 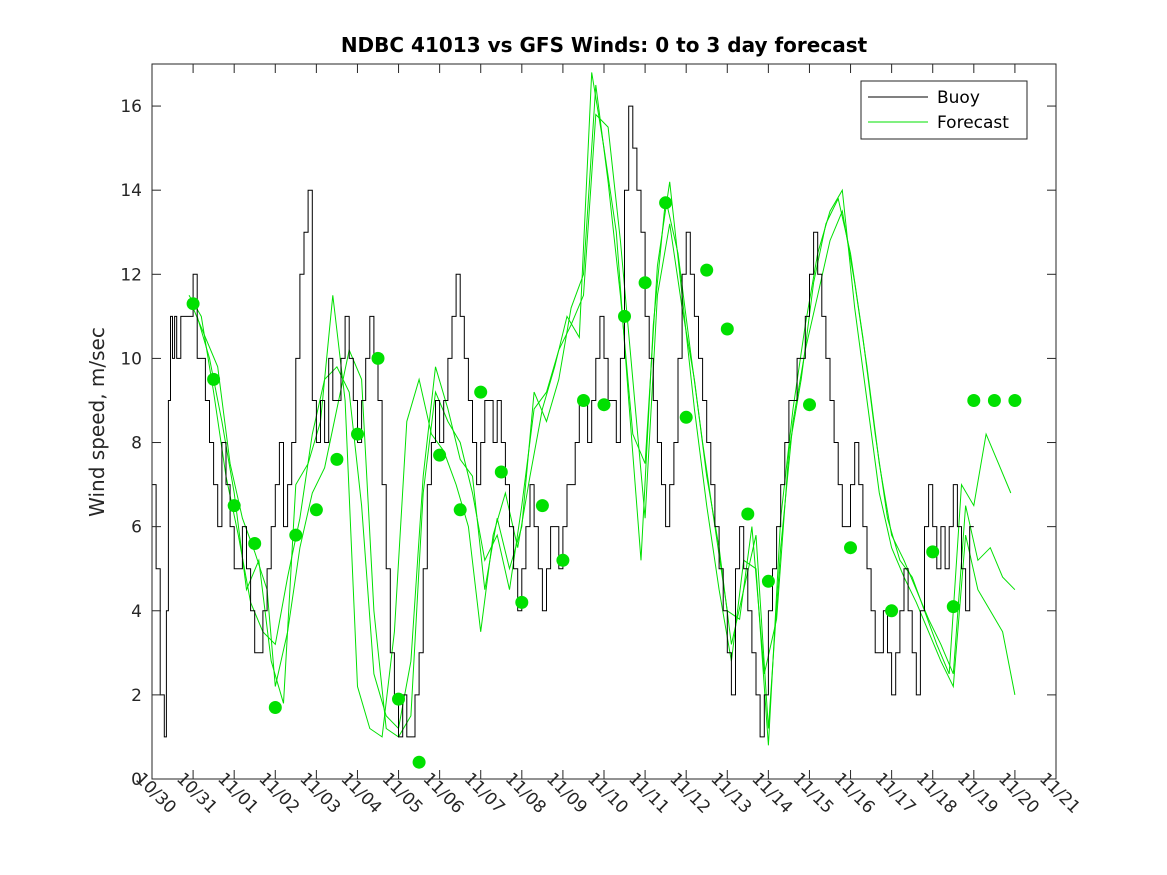 I want to click on legend: Buoy Forecast, so click(x=944, y=110).